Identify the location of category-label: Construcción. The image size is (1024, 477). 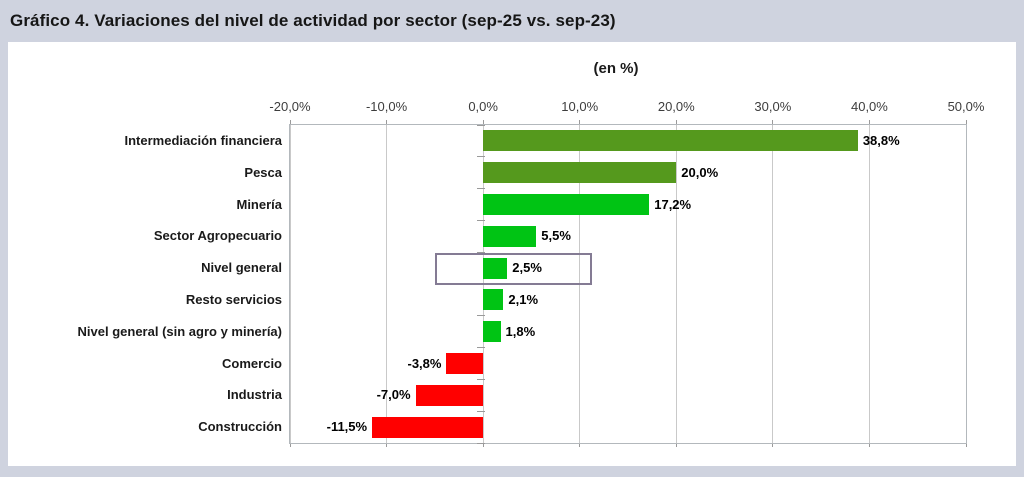
(240, 427).